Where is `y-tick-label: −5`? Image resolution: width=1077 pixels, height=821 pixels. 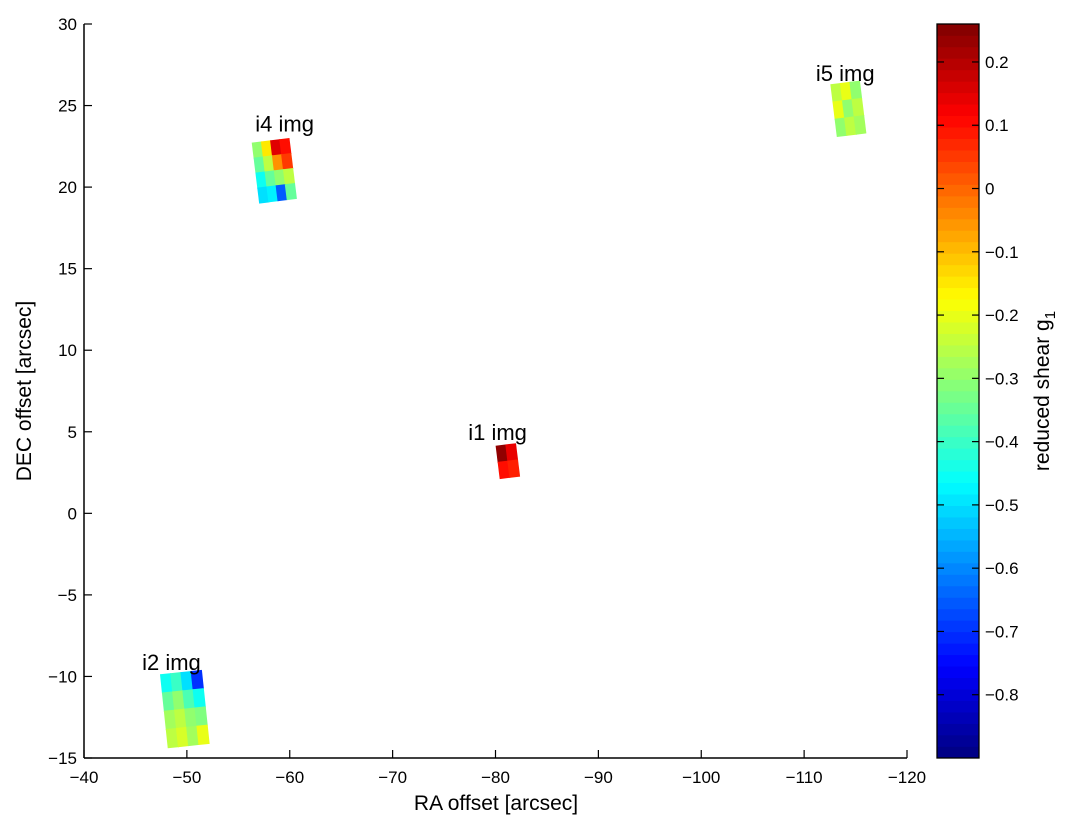
y-tick-label: −5 is located at coordinates (67, 595).